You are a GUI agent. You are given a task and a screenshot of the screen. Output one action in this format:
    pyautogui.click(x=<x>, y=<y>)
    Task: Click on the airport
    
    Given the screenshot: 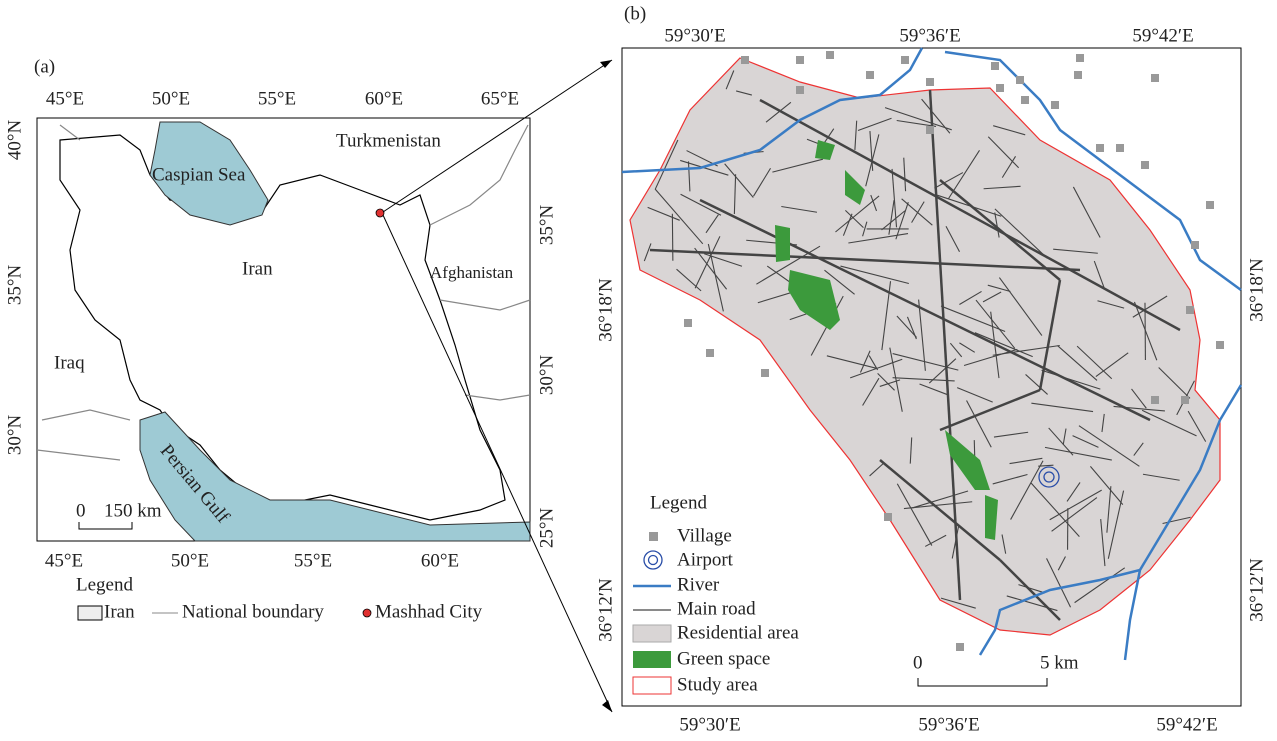 What is the action you would take?
    pyautogui.click(x=1049, y=477)
    